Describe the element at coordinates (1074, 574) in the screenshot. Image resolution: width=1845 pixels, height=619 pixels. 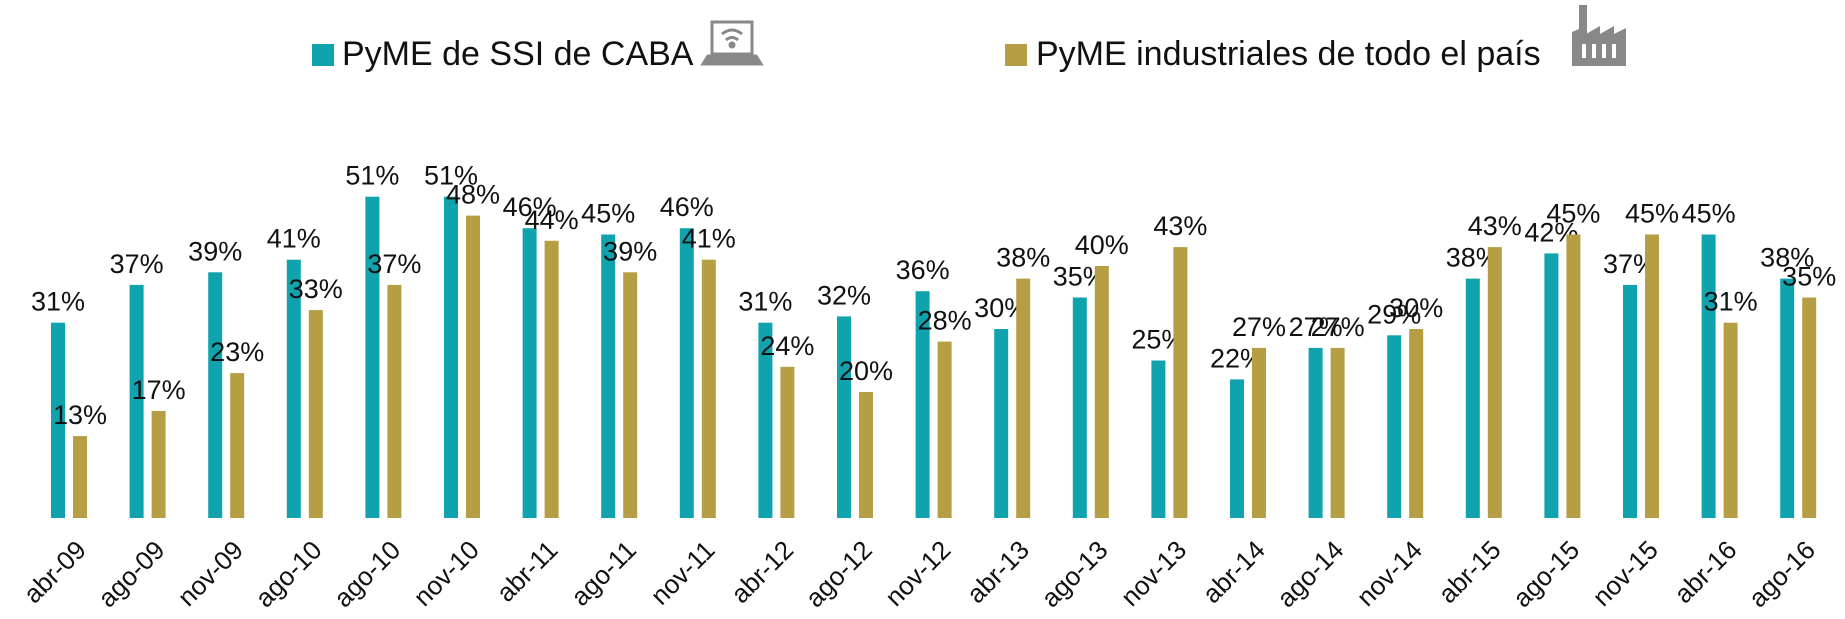
I see `x-tick-label: ago-13` at that location.